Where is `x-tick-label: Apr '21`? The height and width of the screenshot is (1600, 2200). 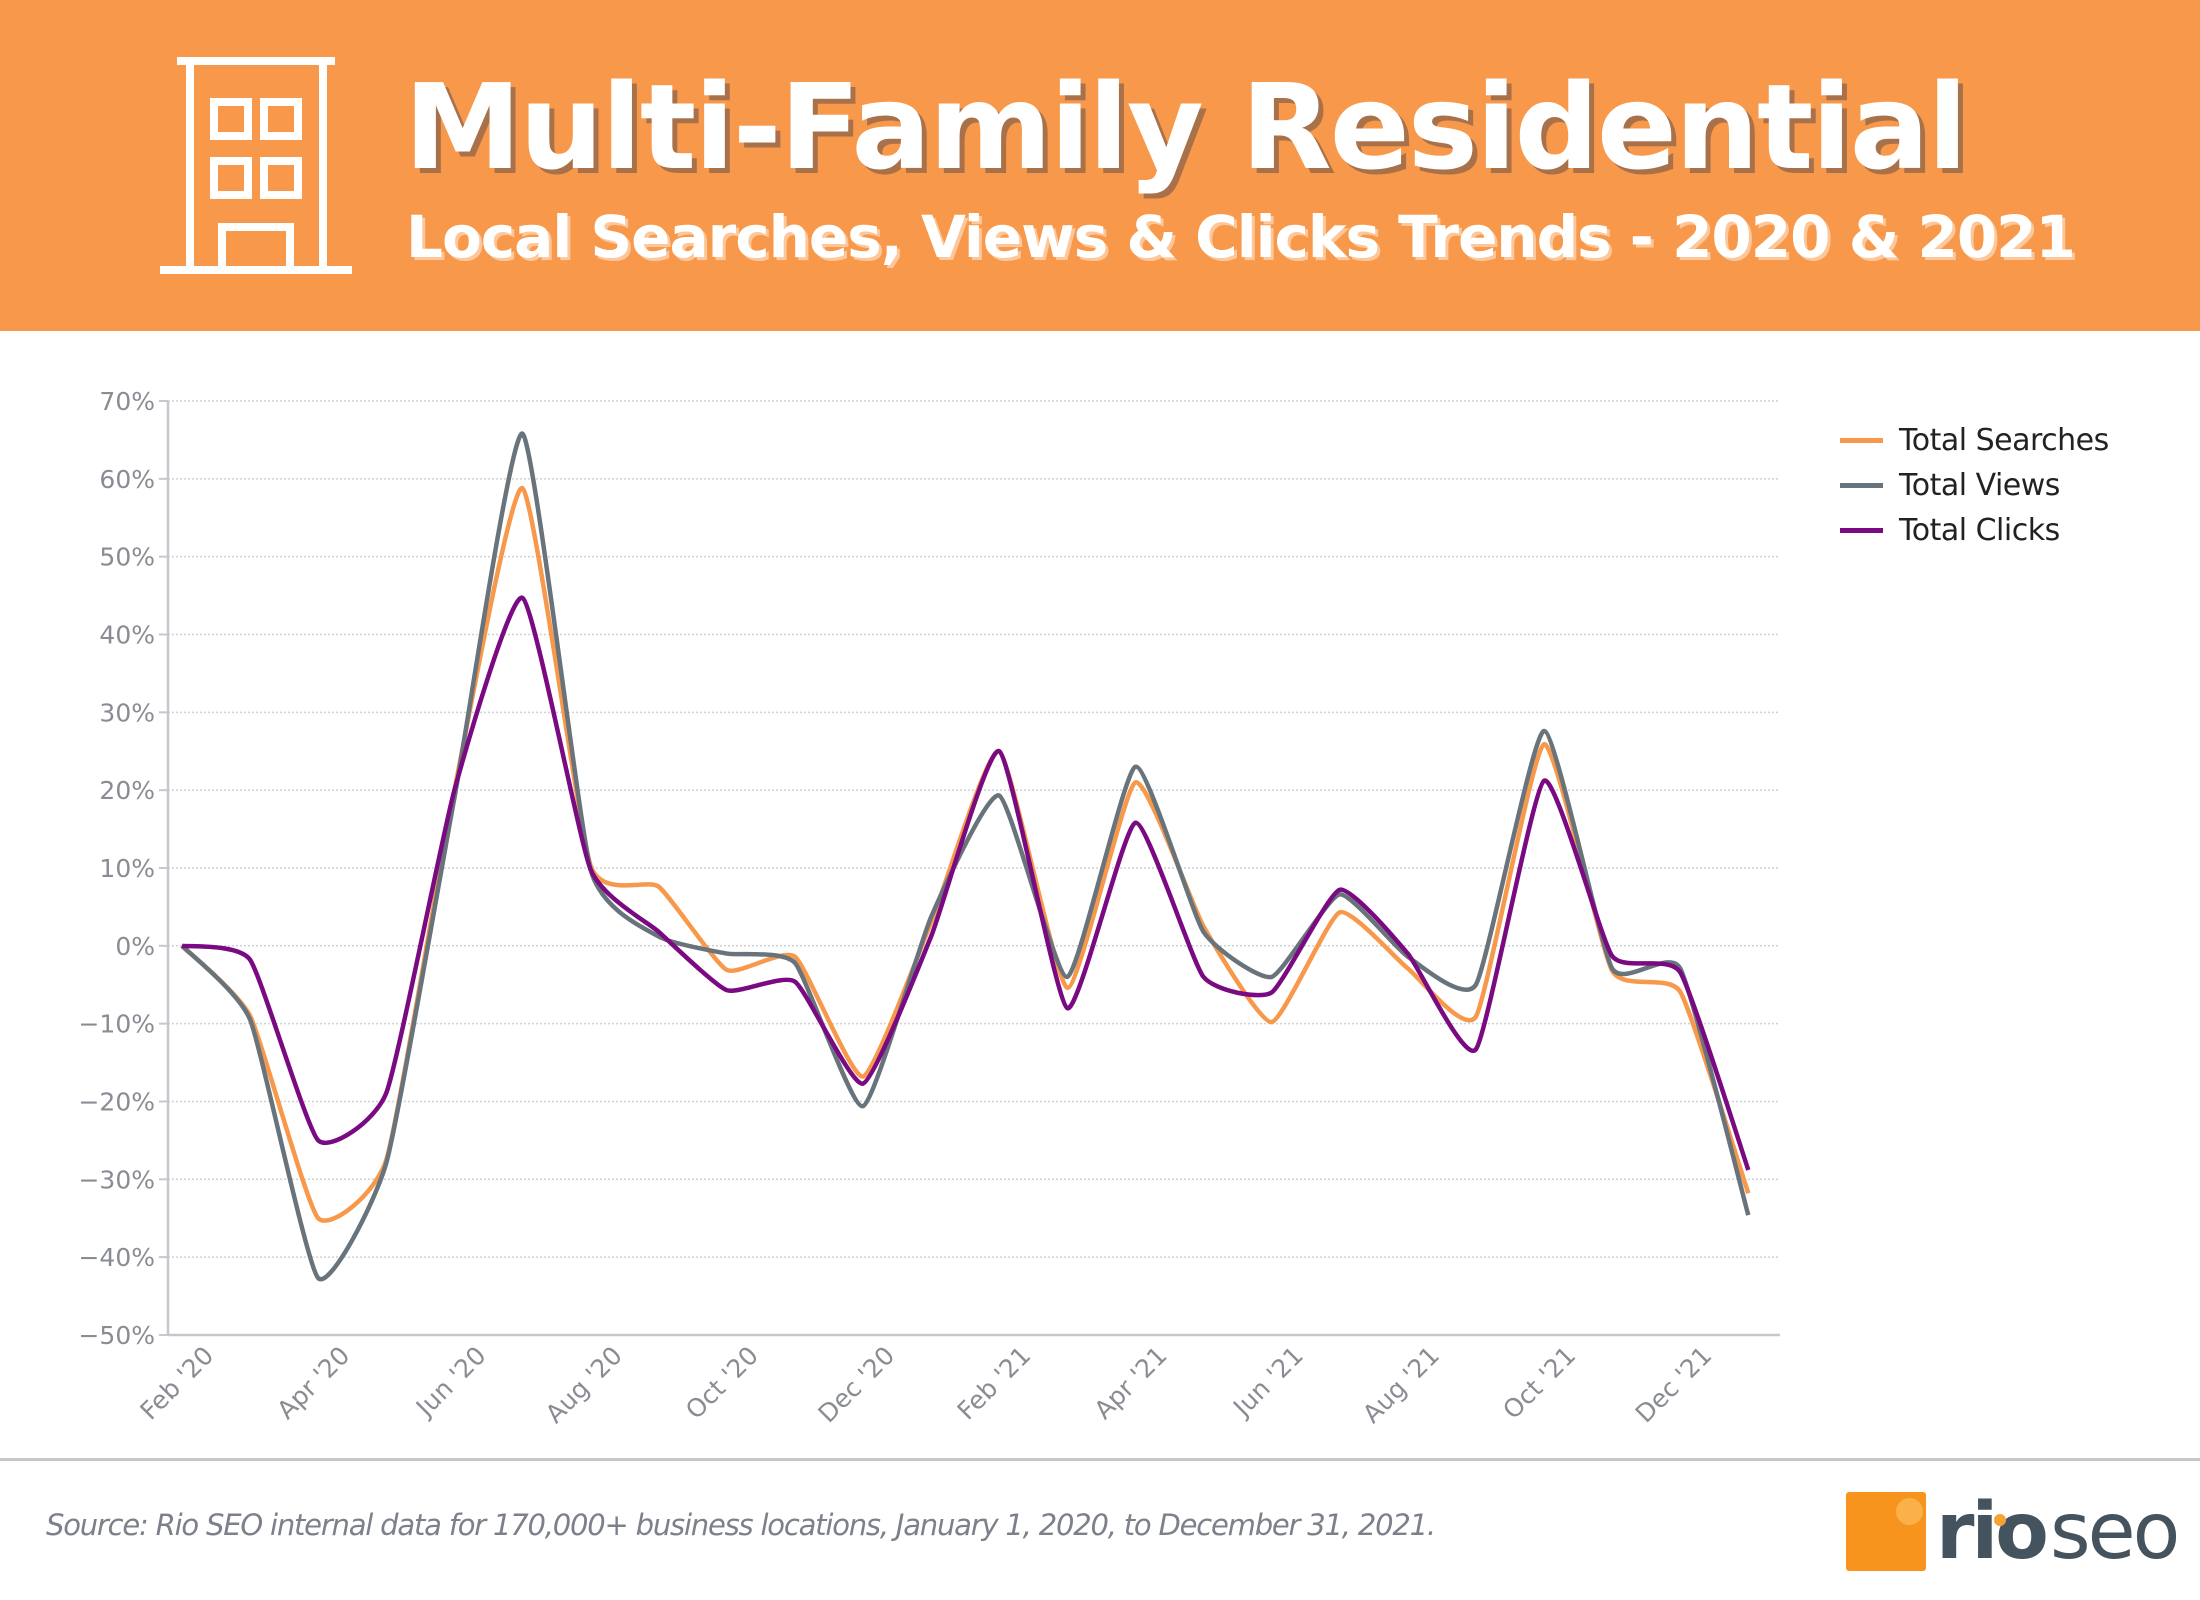
x-tick-label: Apr '21 is located at coordinates (1131, 1383).